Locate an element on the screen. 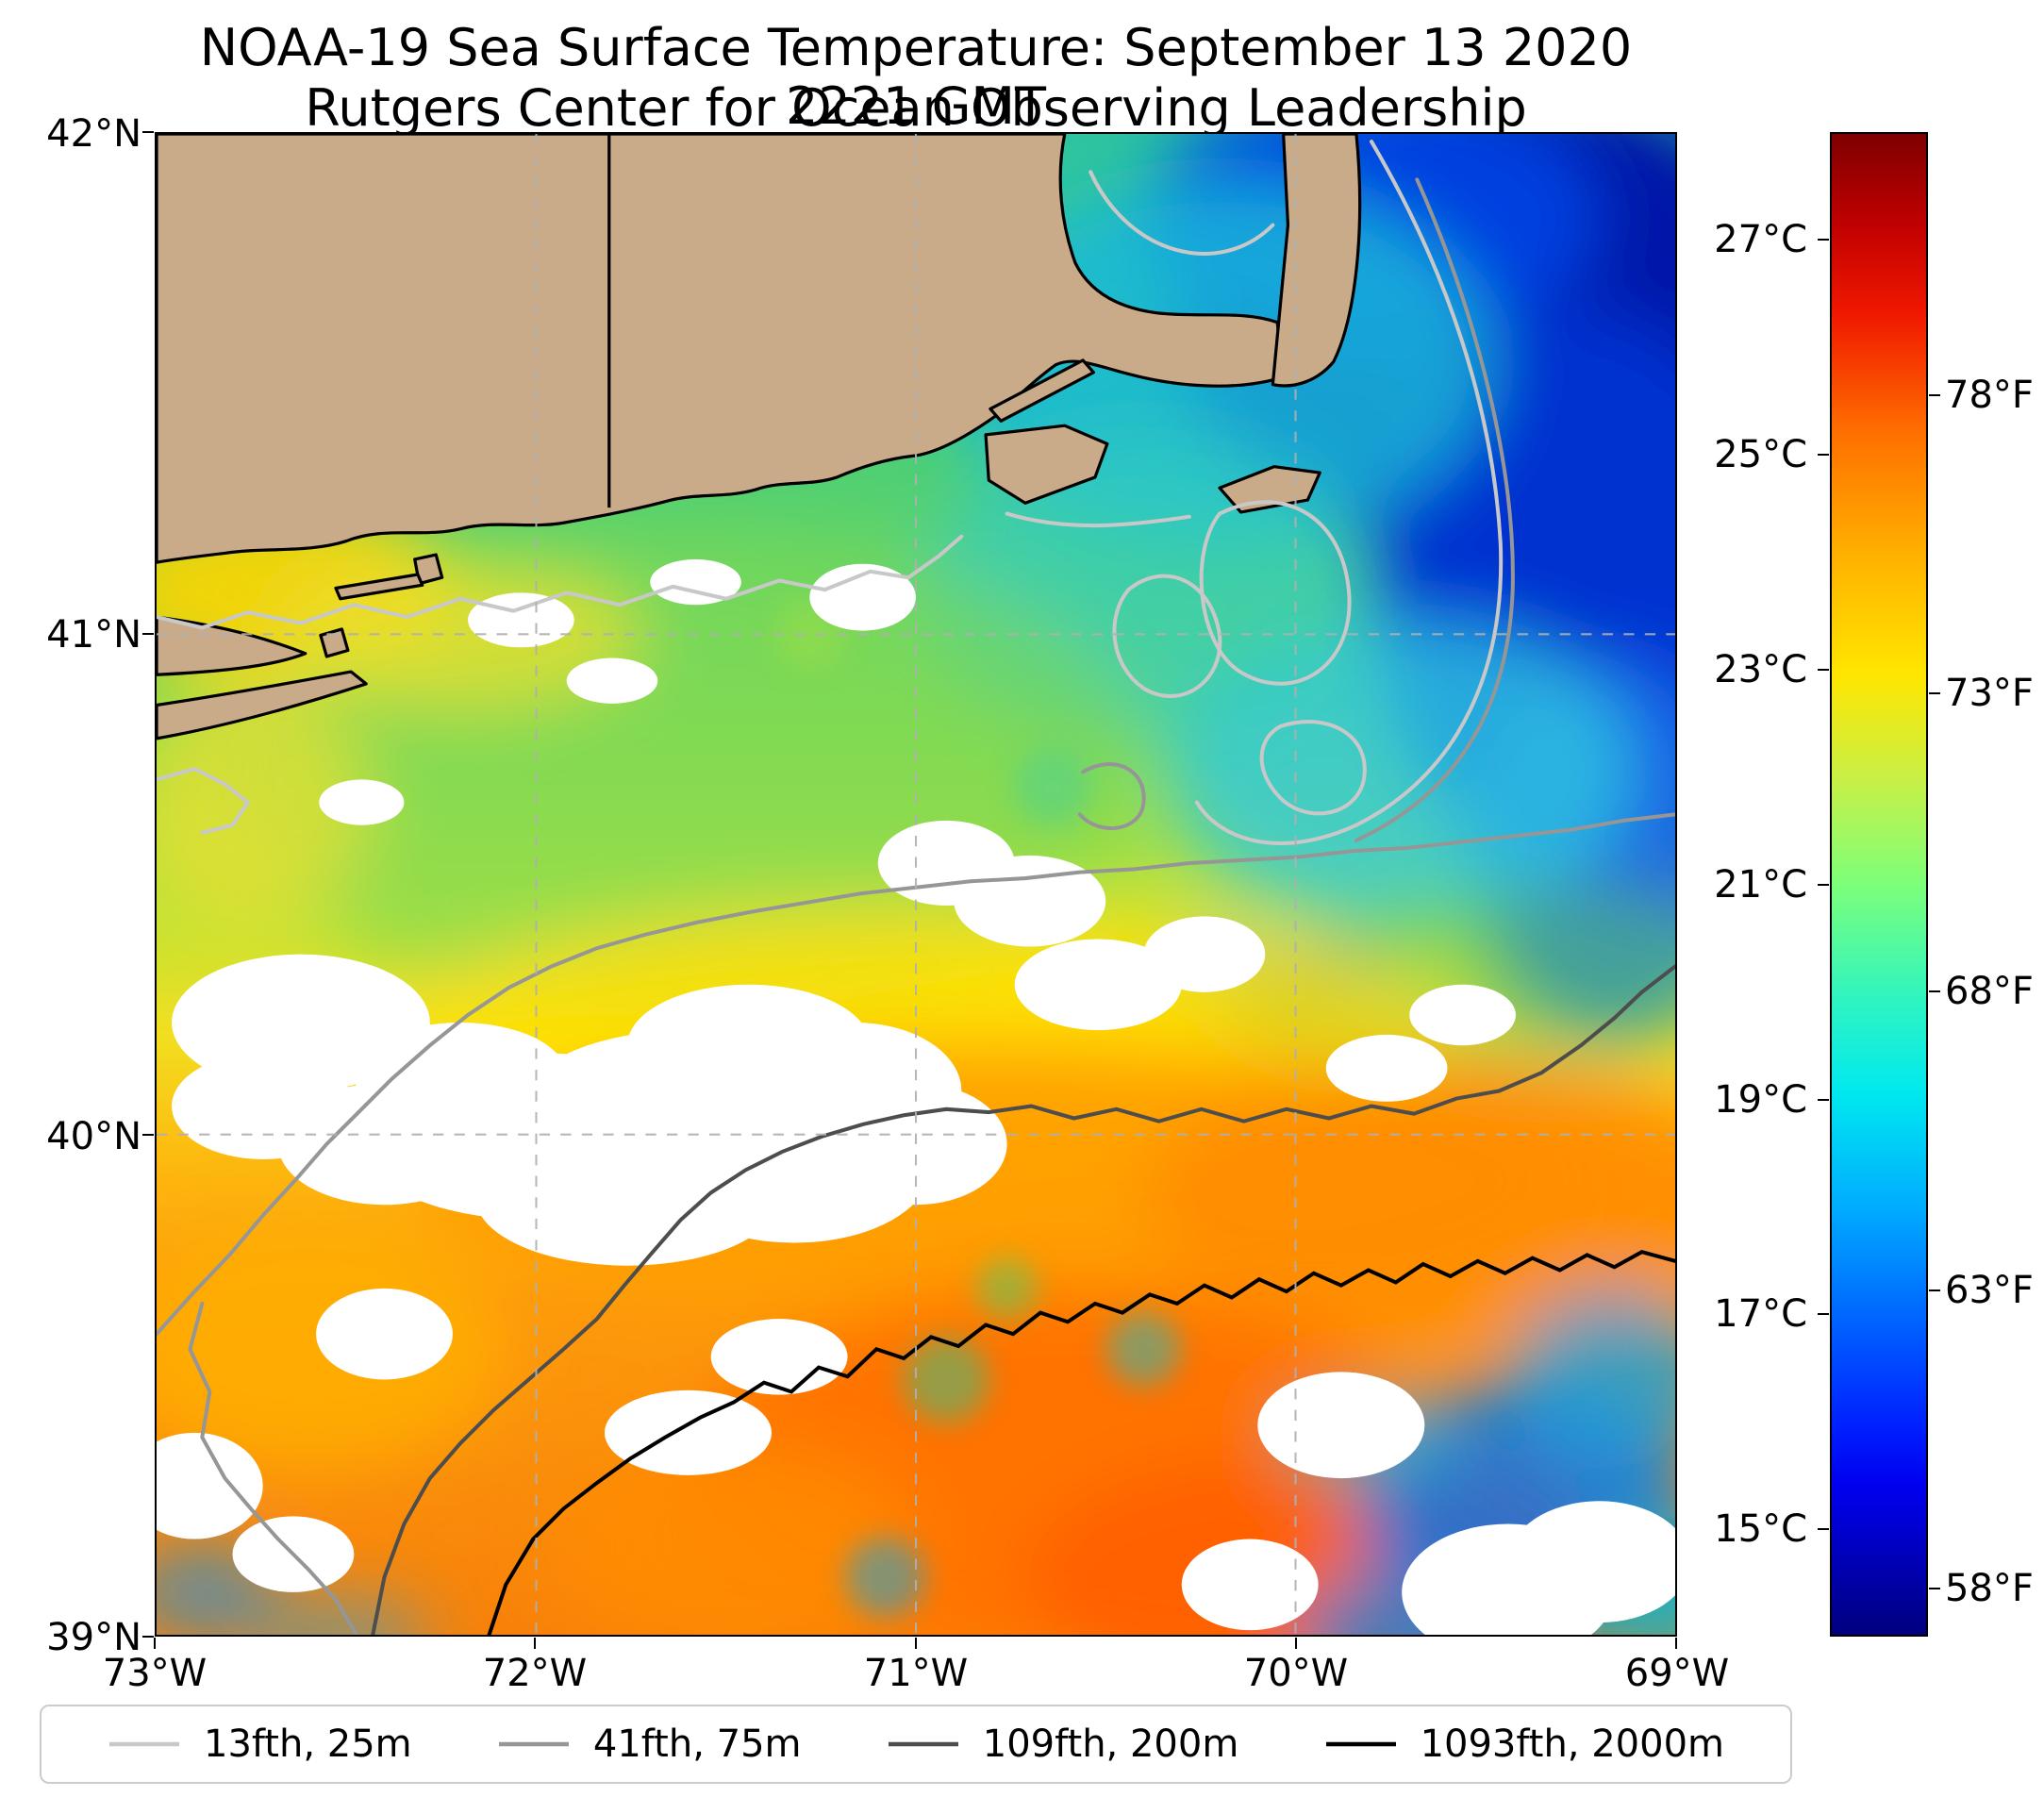 The width and height of the screenshot is (2044, 1797). legend-line-2000m-icon is located at coordinates (1360, 1744).